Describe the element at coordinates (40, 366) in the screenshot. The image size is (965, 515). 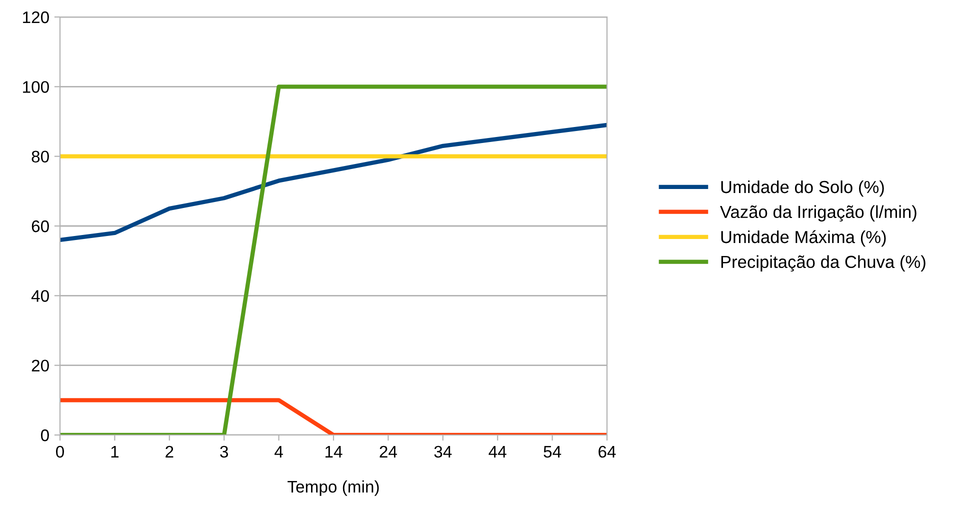
I see `y-tick-label: 20` at that location.